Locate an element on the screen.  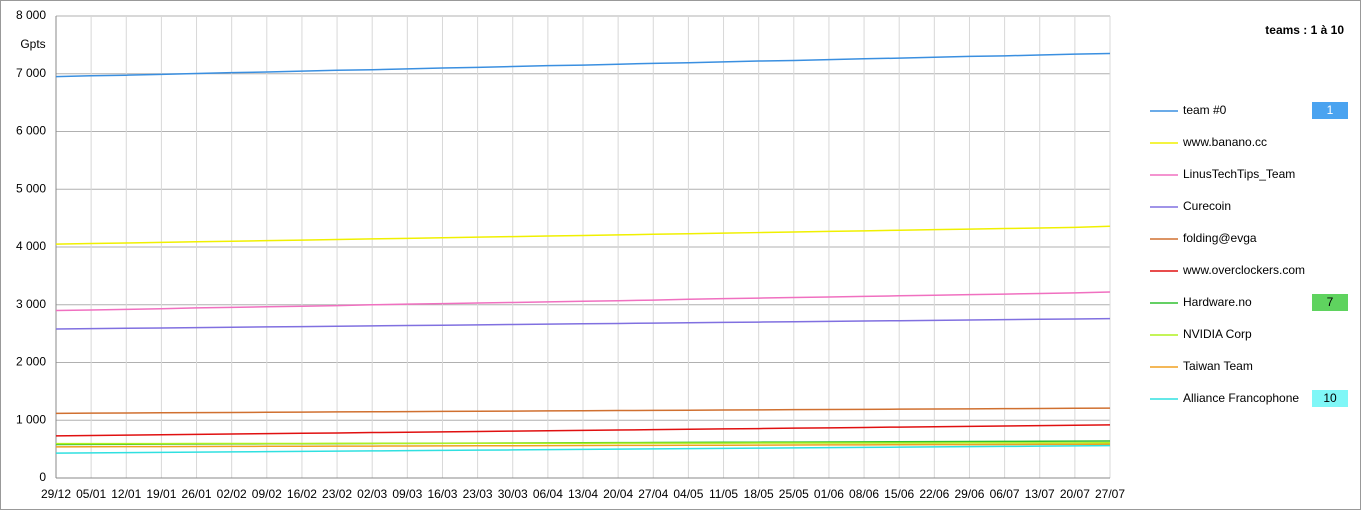
x-tick-label: 06/04 is located at coordinates (548, 494).